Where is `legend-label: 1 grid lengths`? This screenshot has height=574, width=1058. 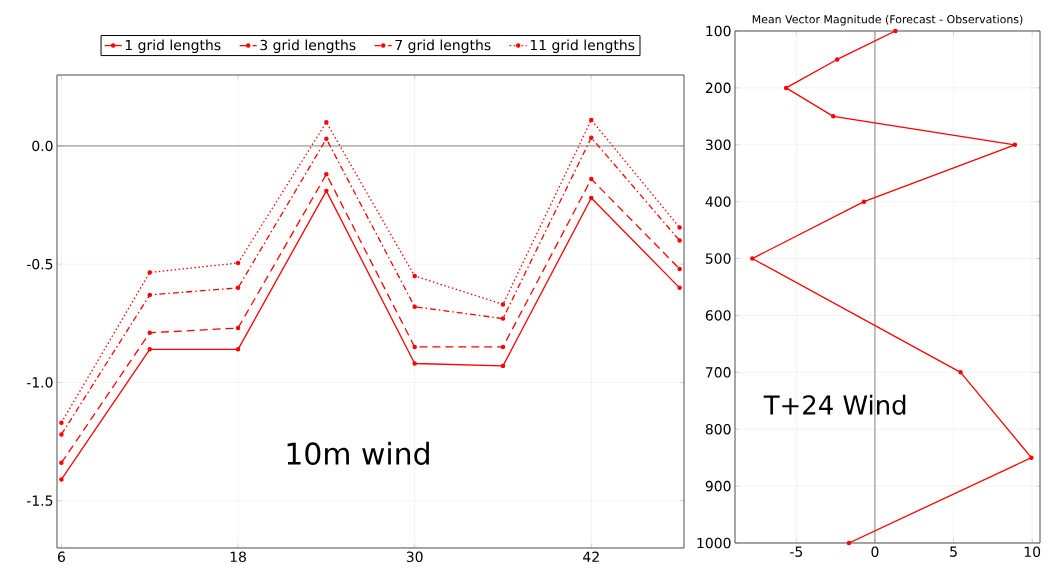 legend-label: 1 grid lengths is located at coordinates (173, 46).